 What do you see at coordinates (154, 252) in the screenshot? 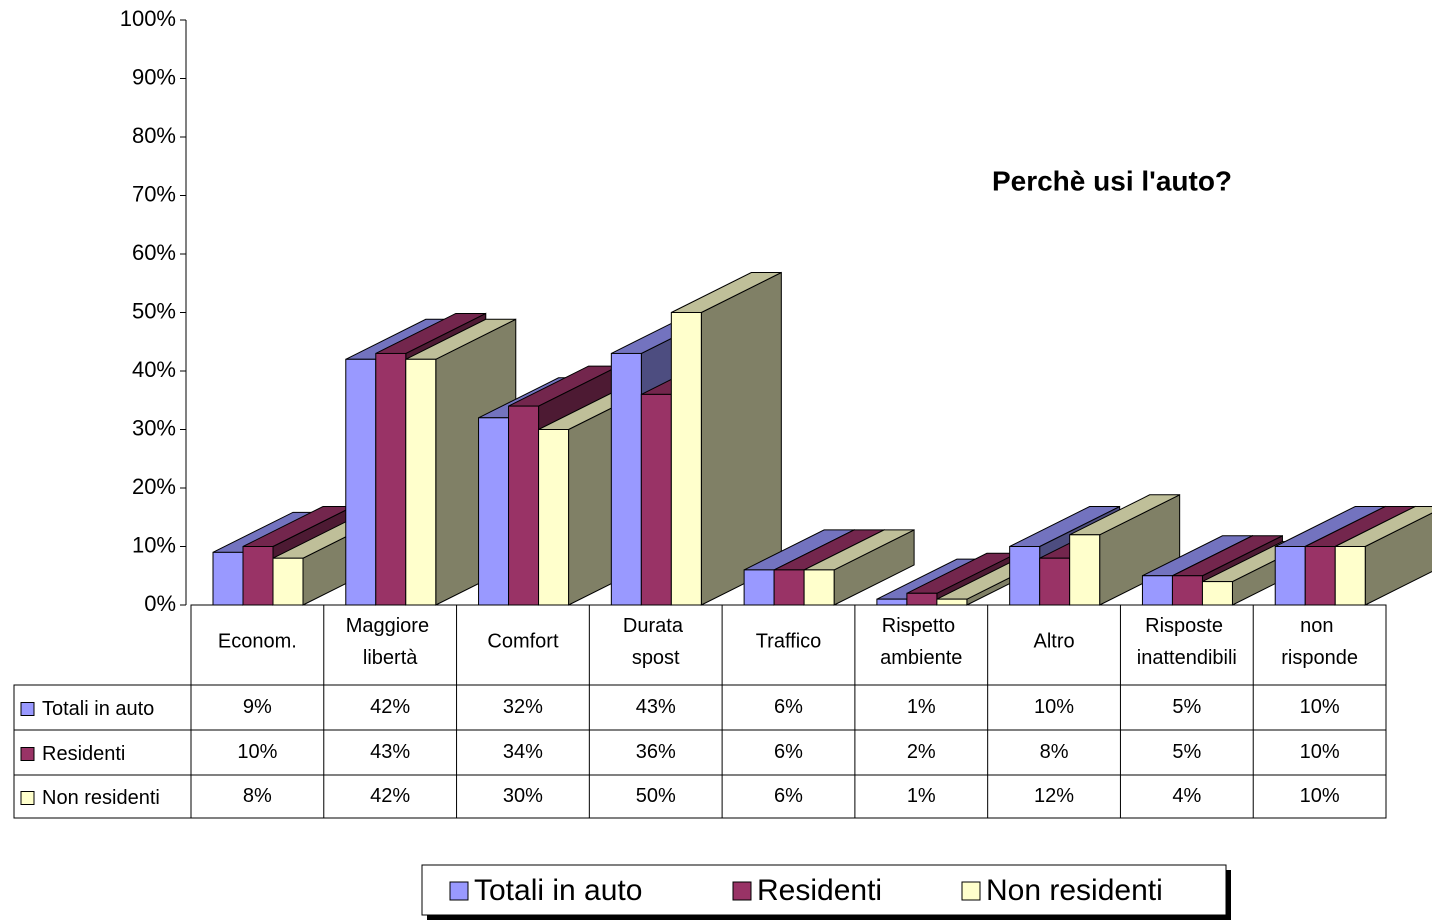
I see `y-tick-label: 60%` at bounding box center [154, 252].